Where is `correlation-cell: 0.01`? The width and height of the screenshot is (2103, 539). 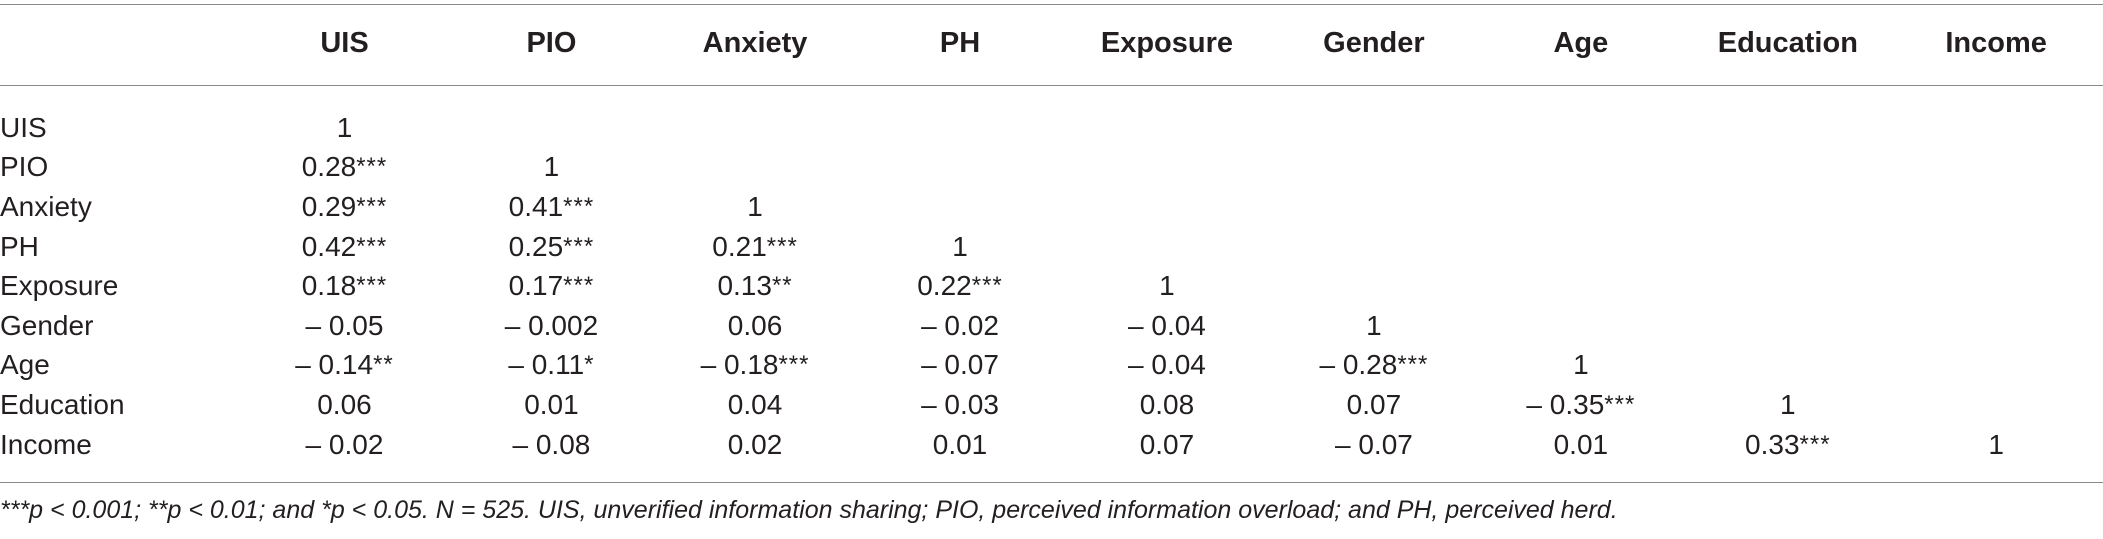
correlation-cell: 0.01 is located at coordinates (1580, 445).